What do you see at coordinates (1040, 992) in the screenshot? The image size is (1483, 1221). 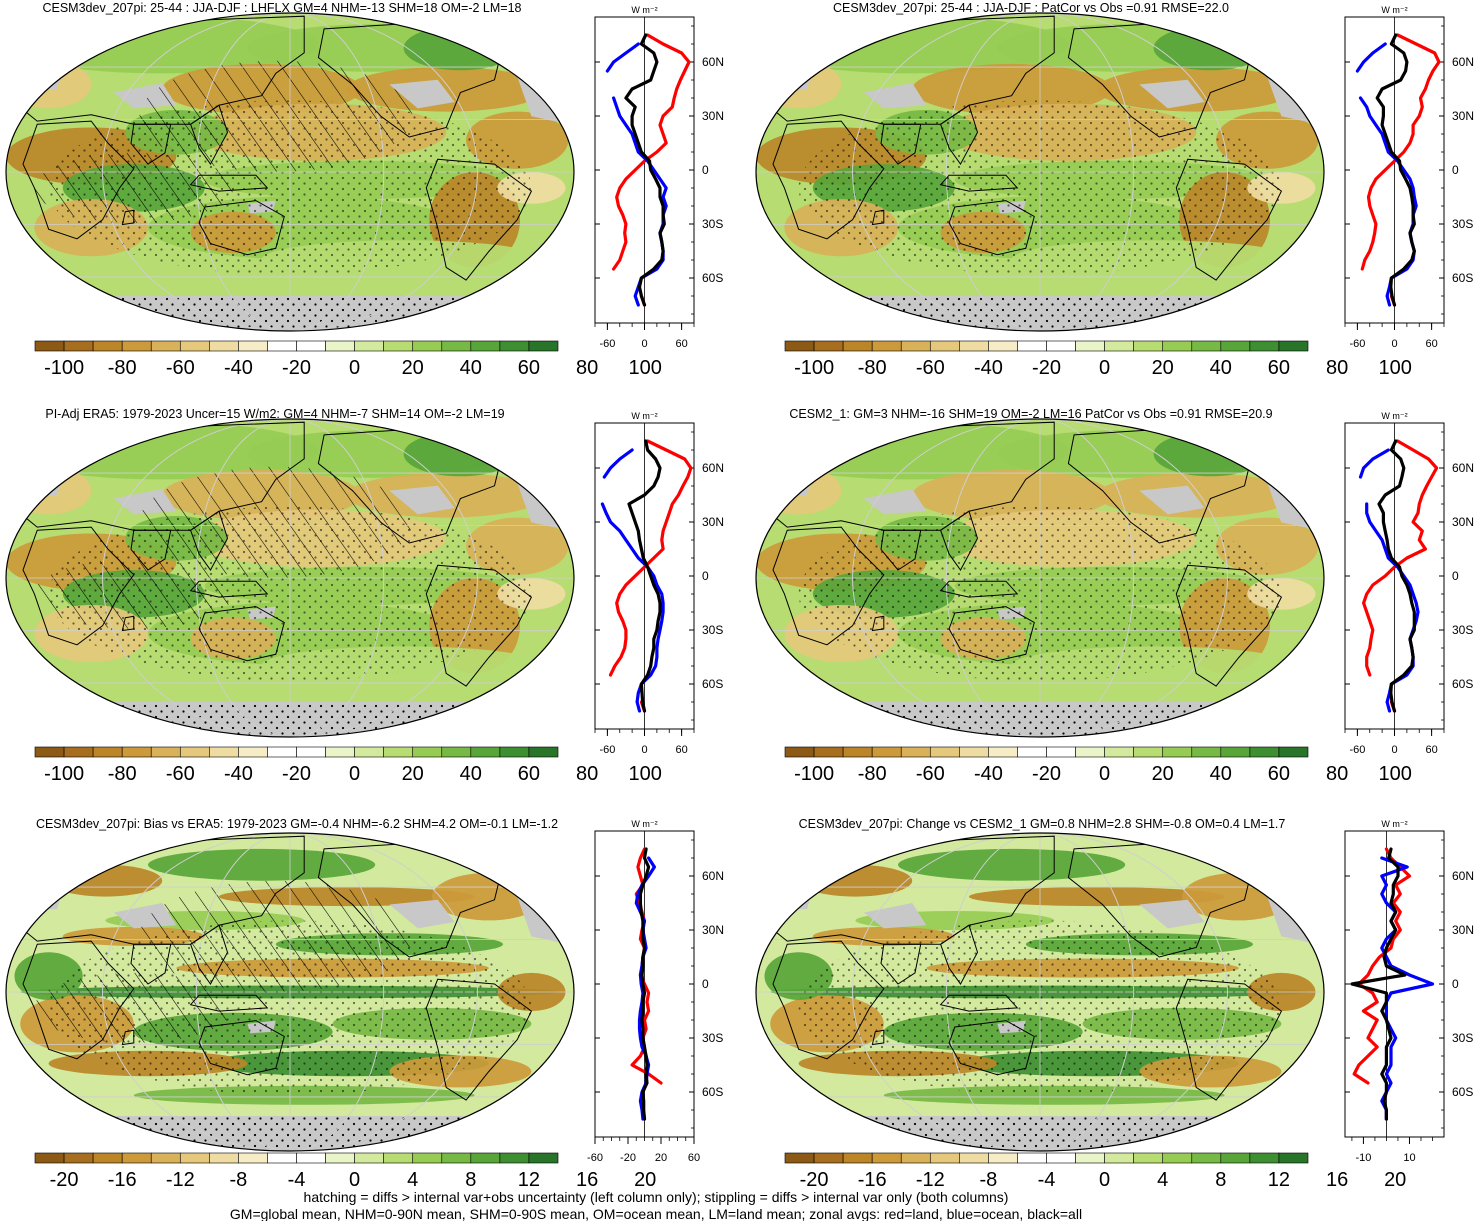 I see `map-border` at bounding box center [1040, 992].